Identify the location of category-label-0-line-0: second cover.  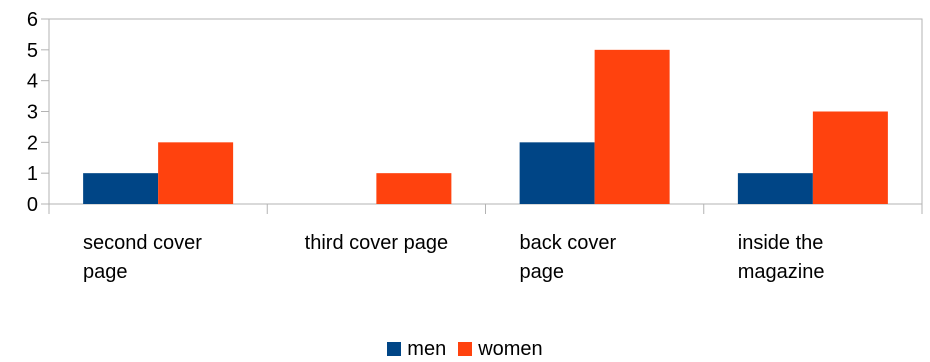
(142, 243).